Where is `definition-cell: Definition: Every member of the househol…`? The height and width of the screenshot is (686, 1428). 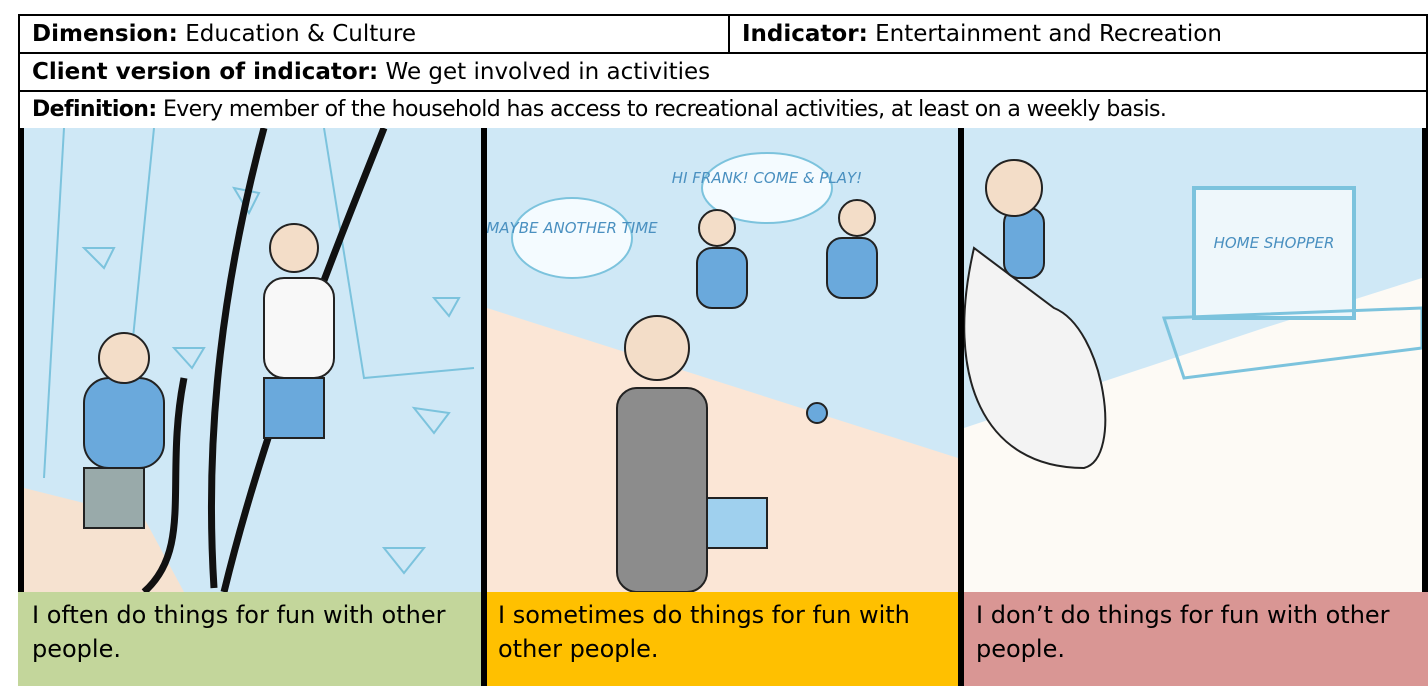 definition-cell: Definition: Every member of the househol… is located at coordinates (723, 110).